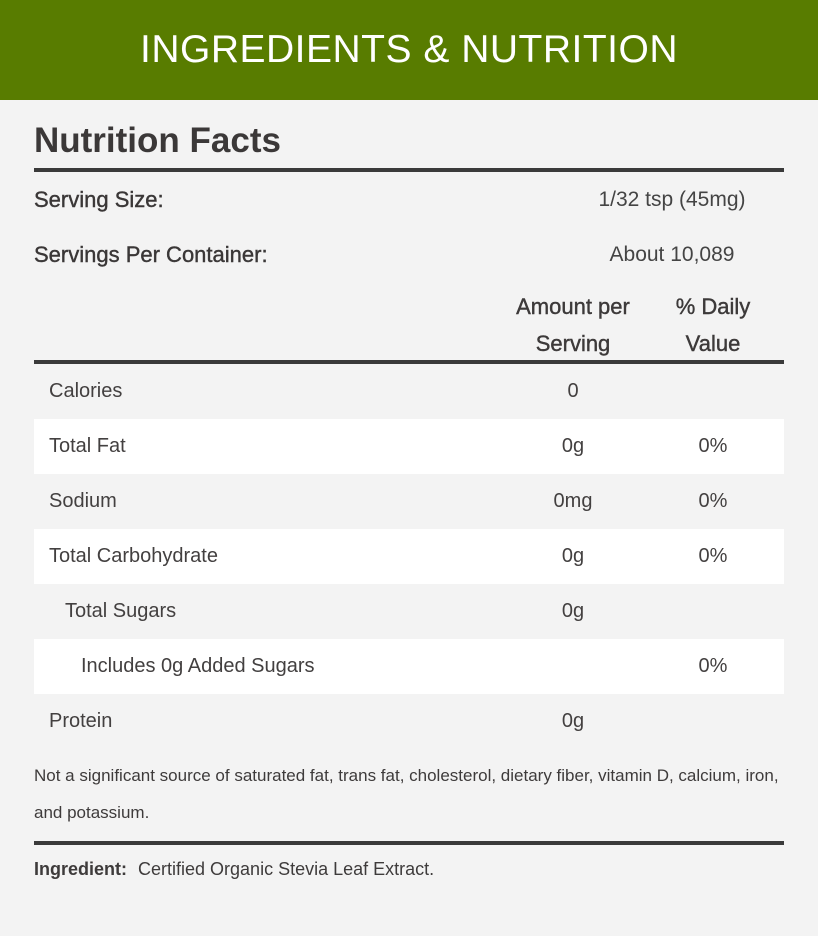  I want to click on section-banner: INGREDIENTS & NUTRITION, so click(409, 50).